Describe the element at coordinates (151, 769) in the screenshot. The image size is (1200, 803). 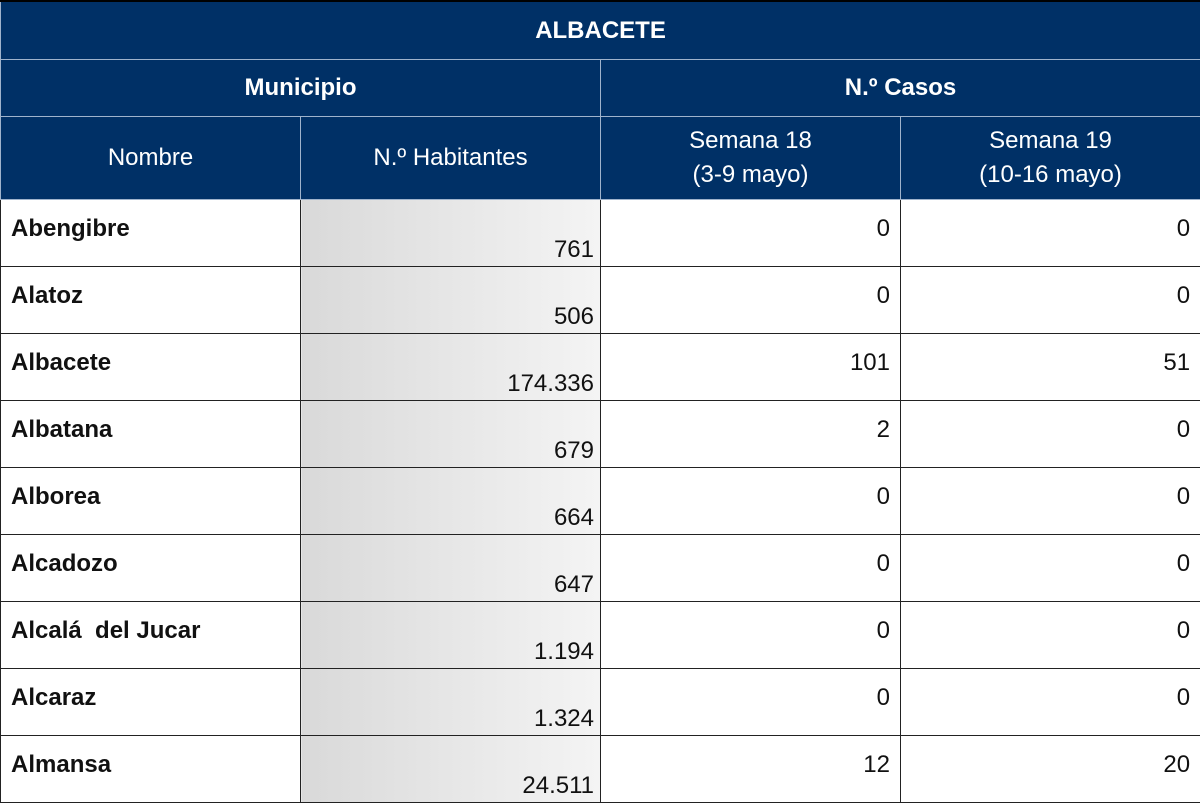
I see `municipio-name: Almansa` at that location.